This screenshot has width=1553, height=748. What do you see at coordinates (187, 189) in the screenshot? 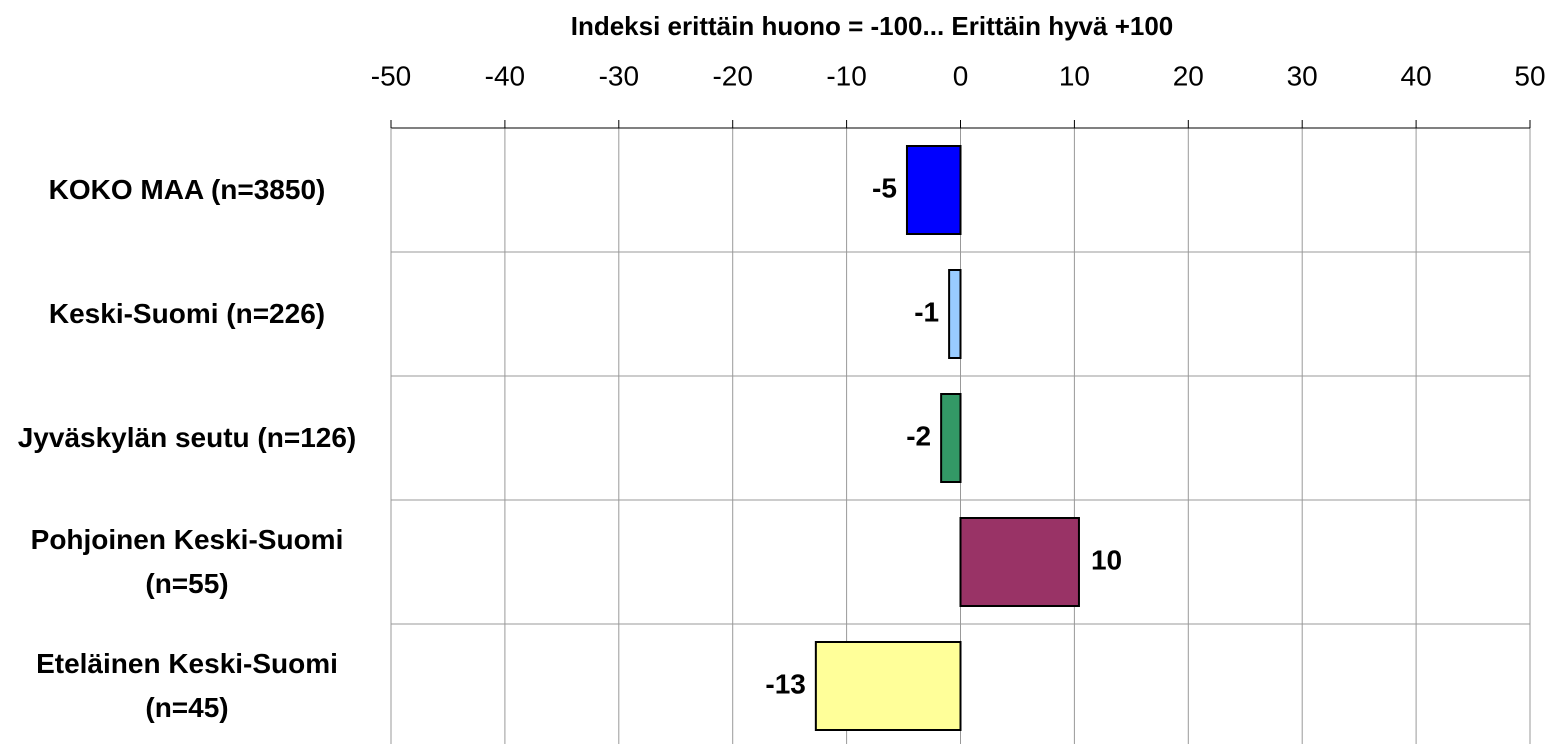
I see `category-label: KOKO MAA (n=3850)` at bounding box center [187, 189].